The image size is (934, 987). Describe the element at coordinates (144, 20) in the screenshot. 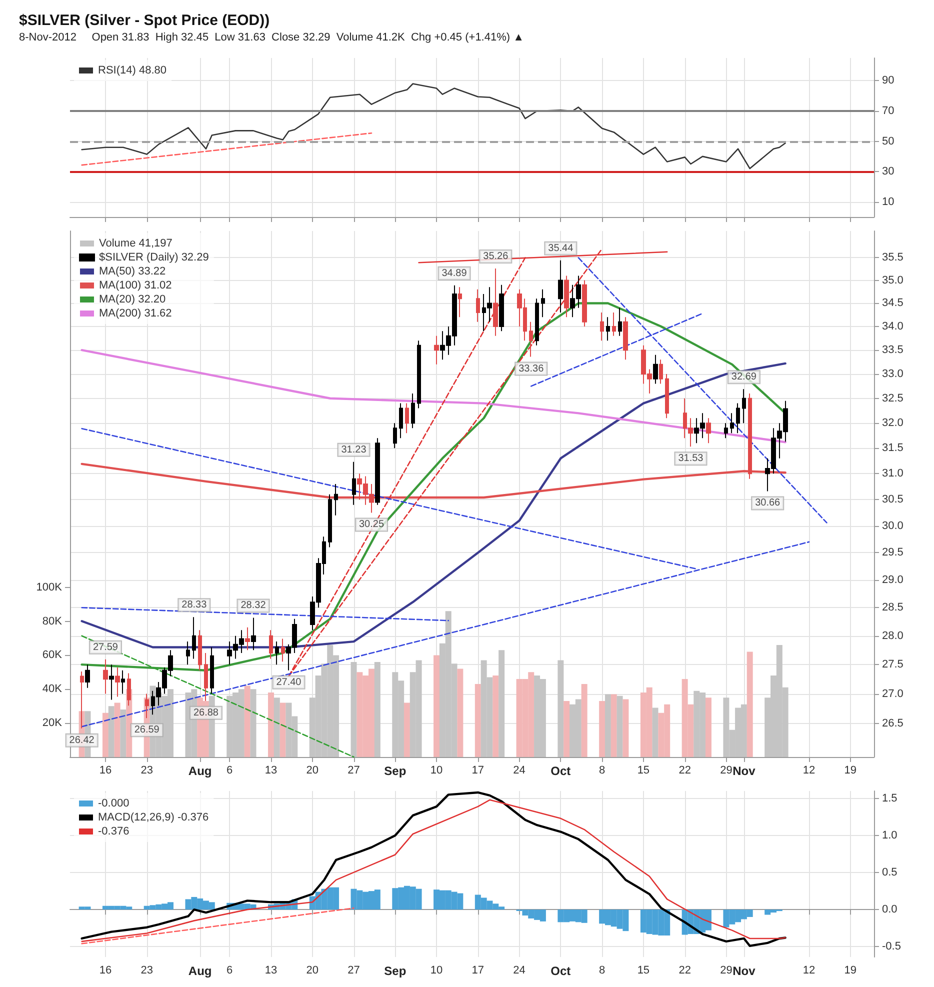

I see `chart-title: $SILVER (Silver - Spot Price (EOD))` at that location.